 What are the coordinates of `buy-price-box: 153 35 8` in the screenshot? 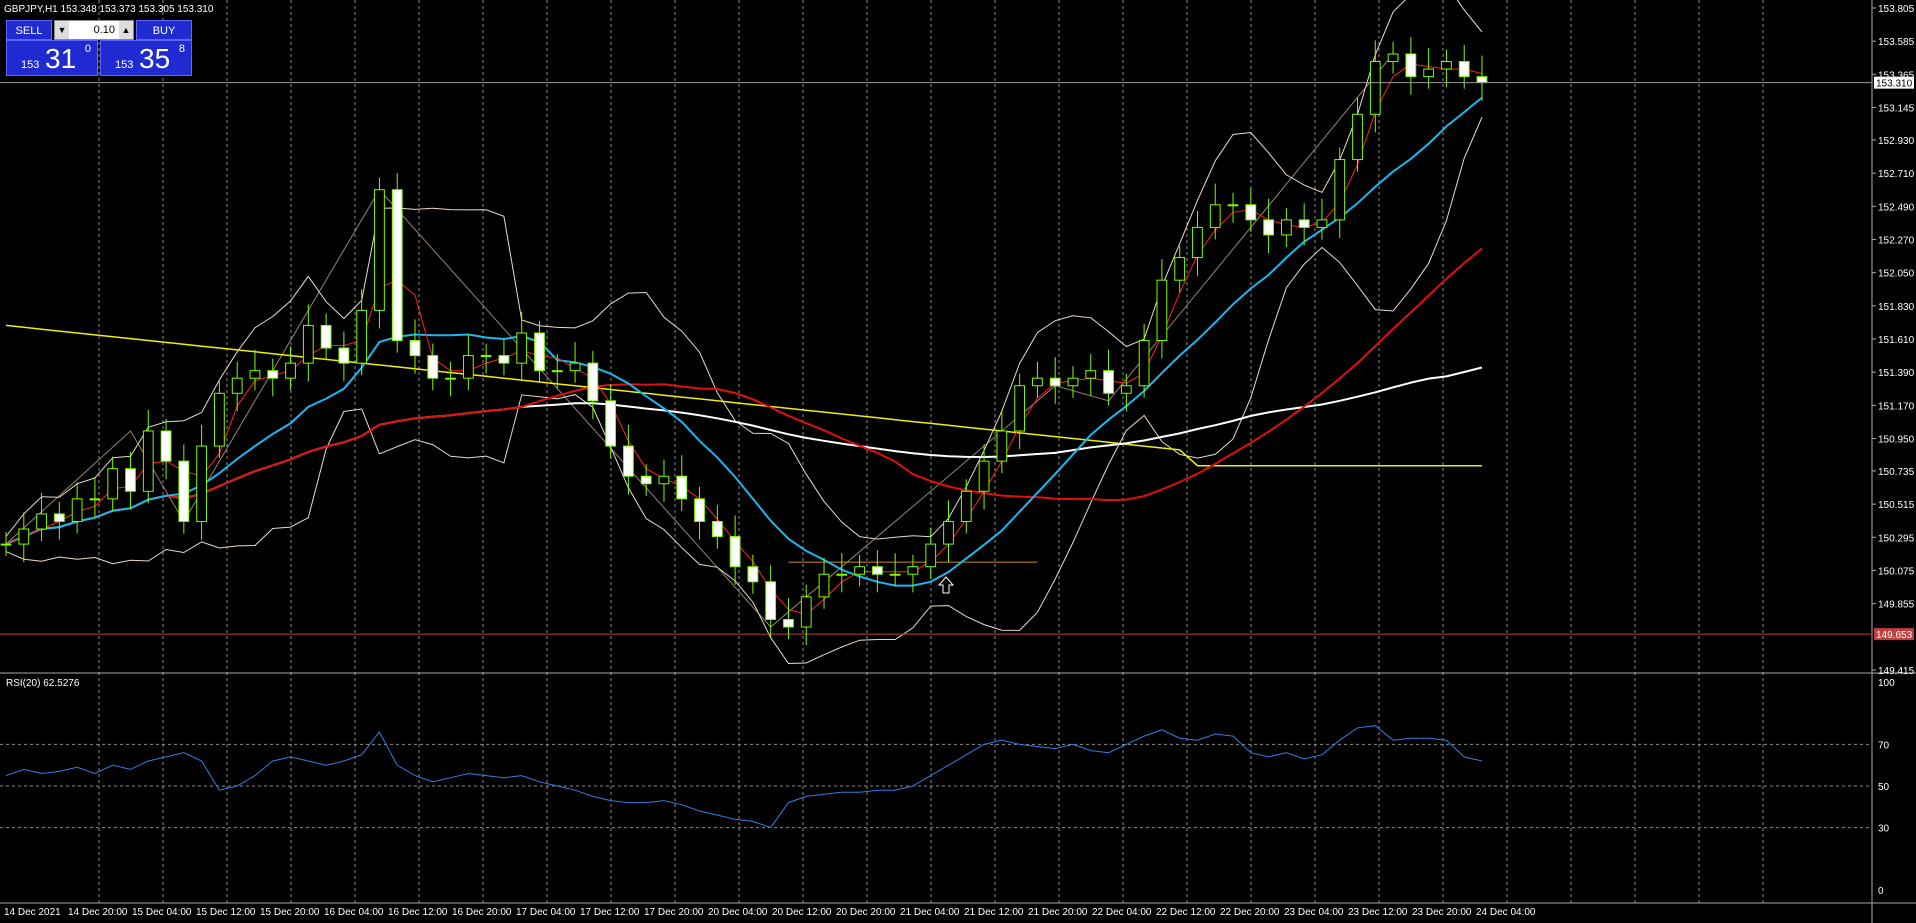 It's located at (146, 58).